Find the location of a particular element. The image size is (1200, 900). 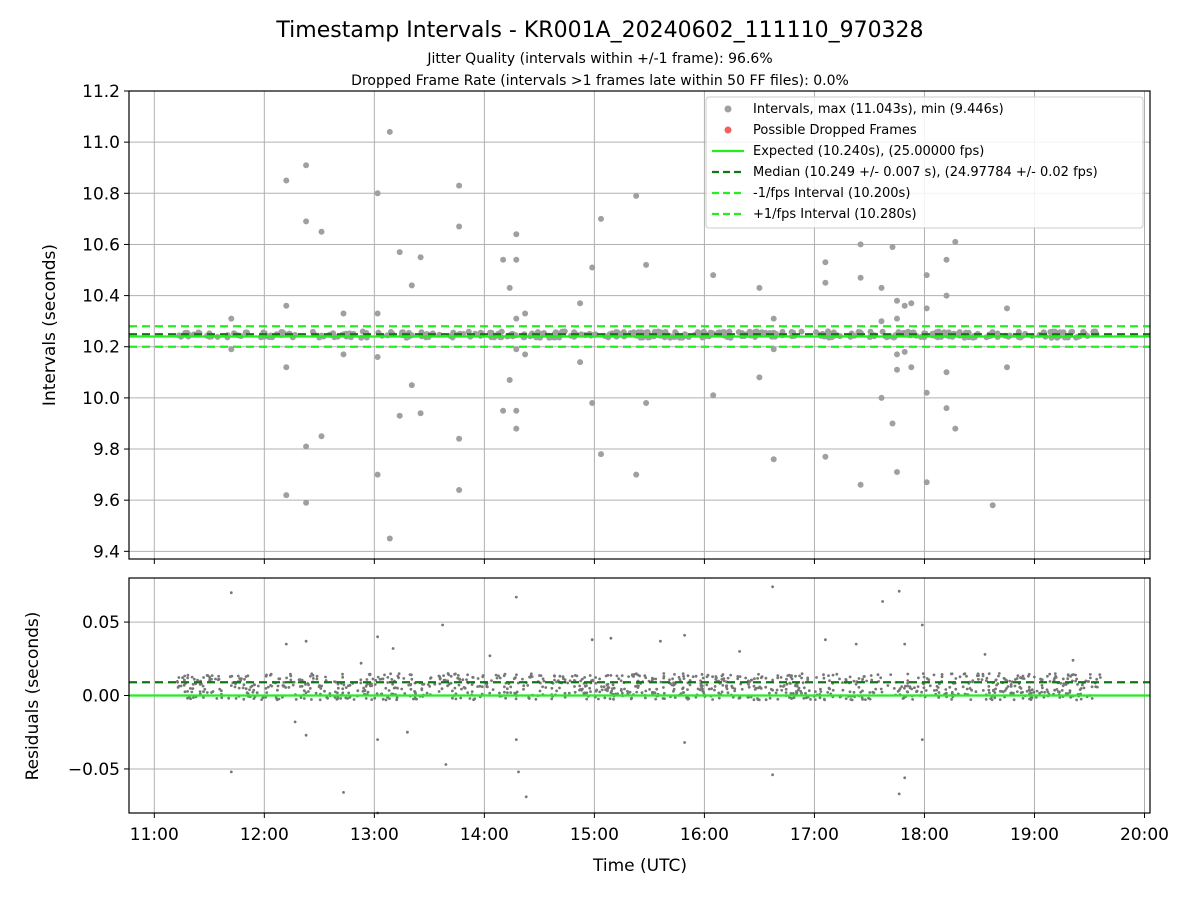

y-tick-label: 9.8 is located at coordinates (106, 450).